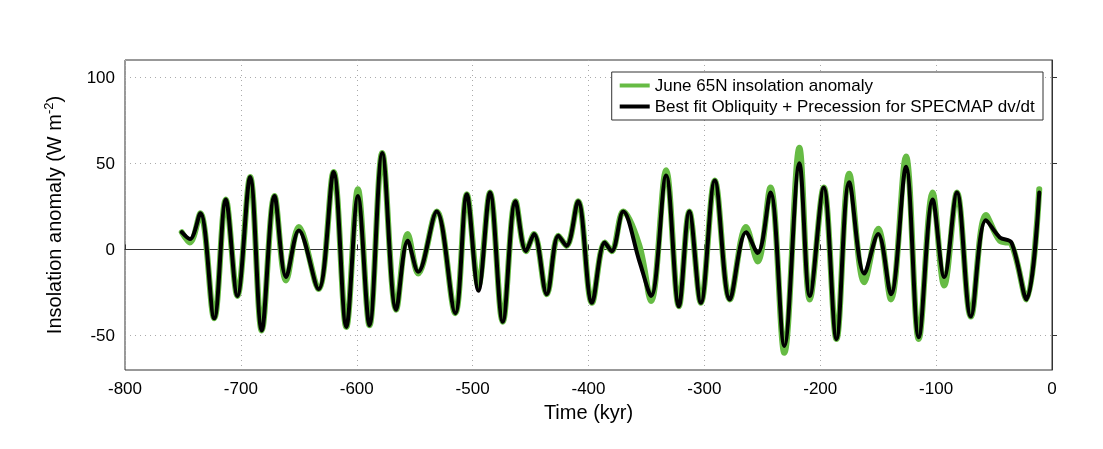 This screenshot has width=1103, height=449. Describe the element at coordinates (936, 388) in the screenshot. I see `x-tick-label: -100` at that location.